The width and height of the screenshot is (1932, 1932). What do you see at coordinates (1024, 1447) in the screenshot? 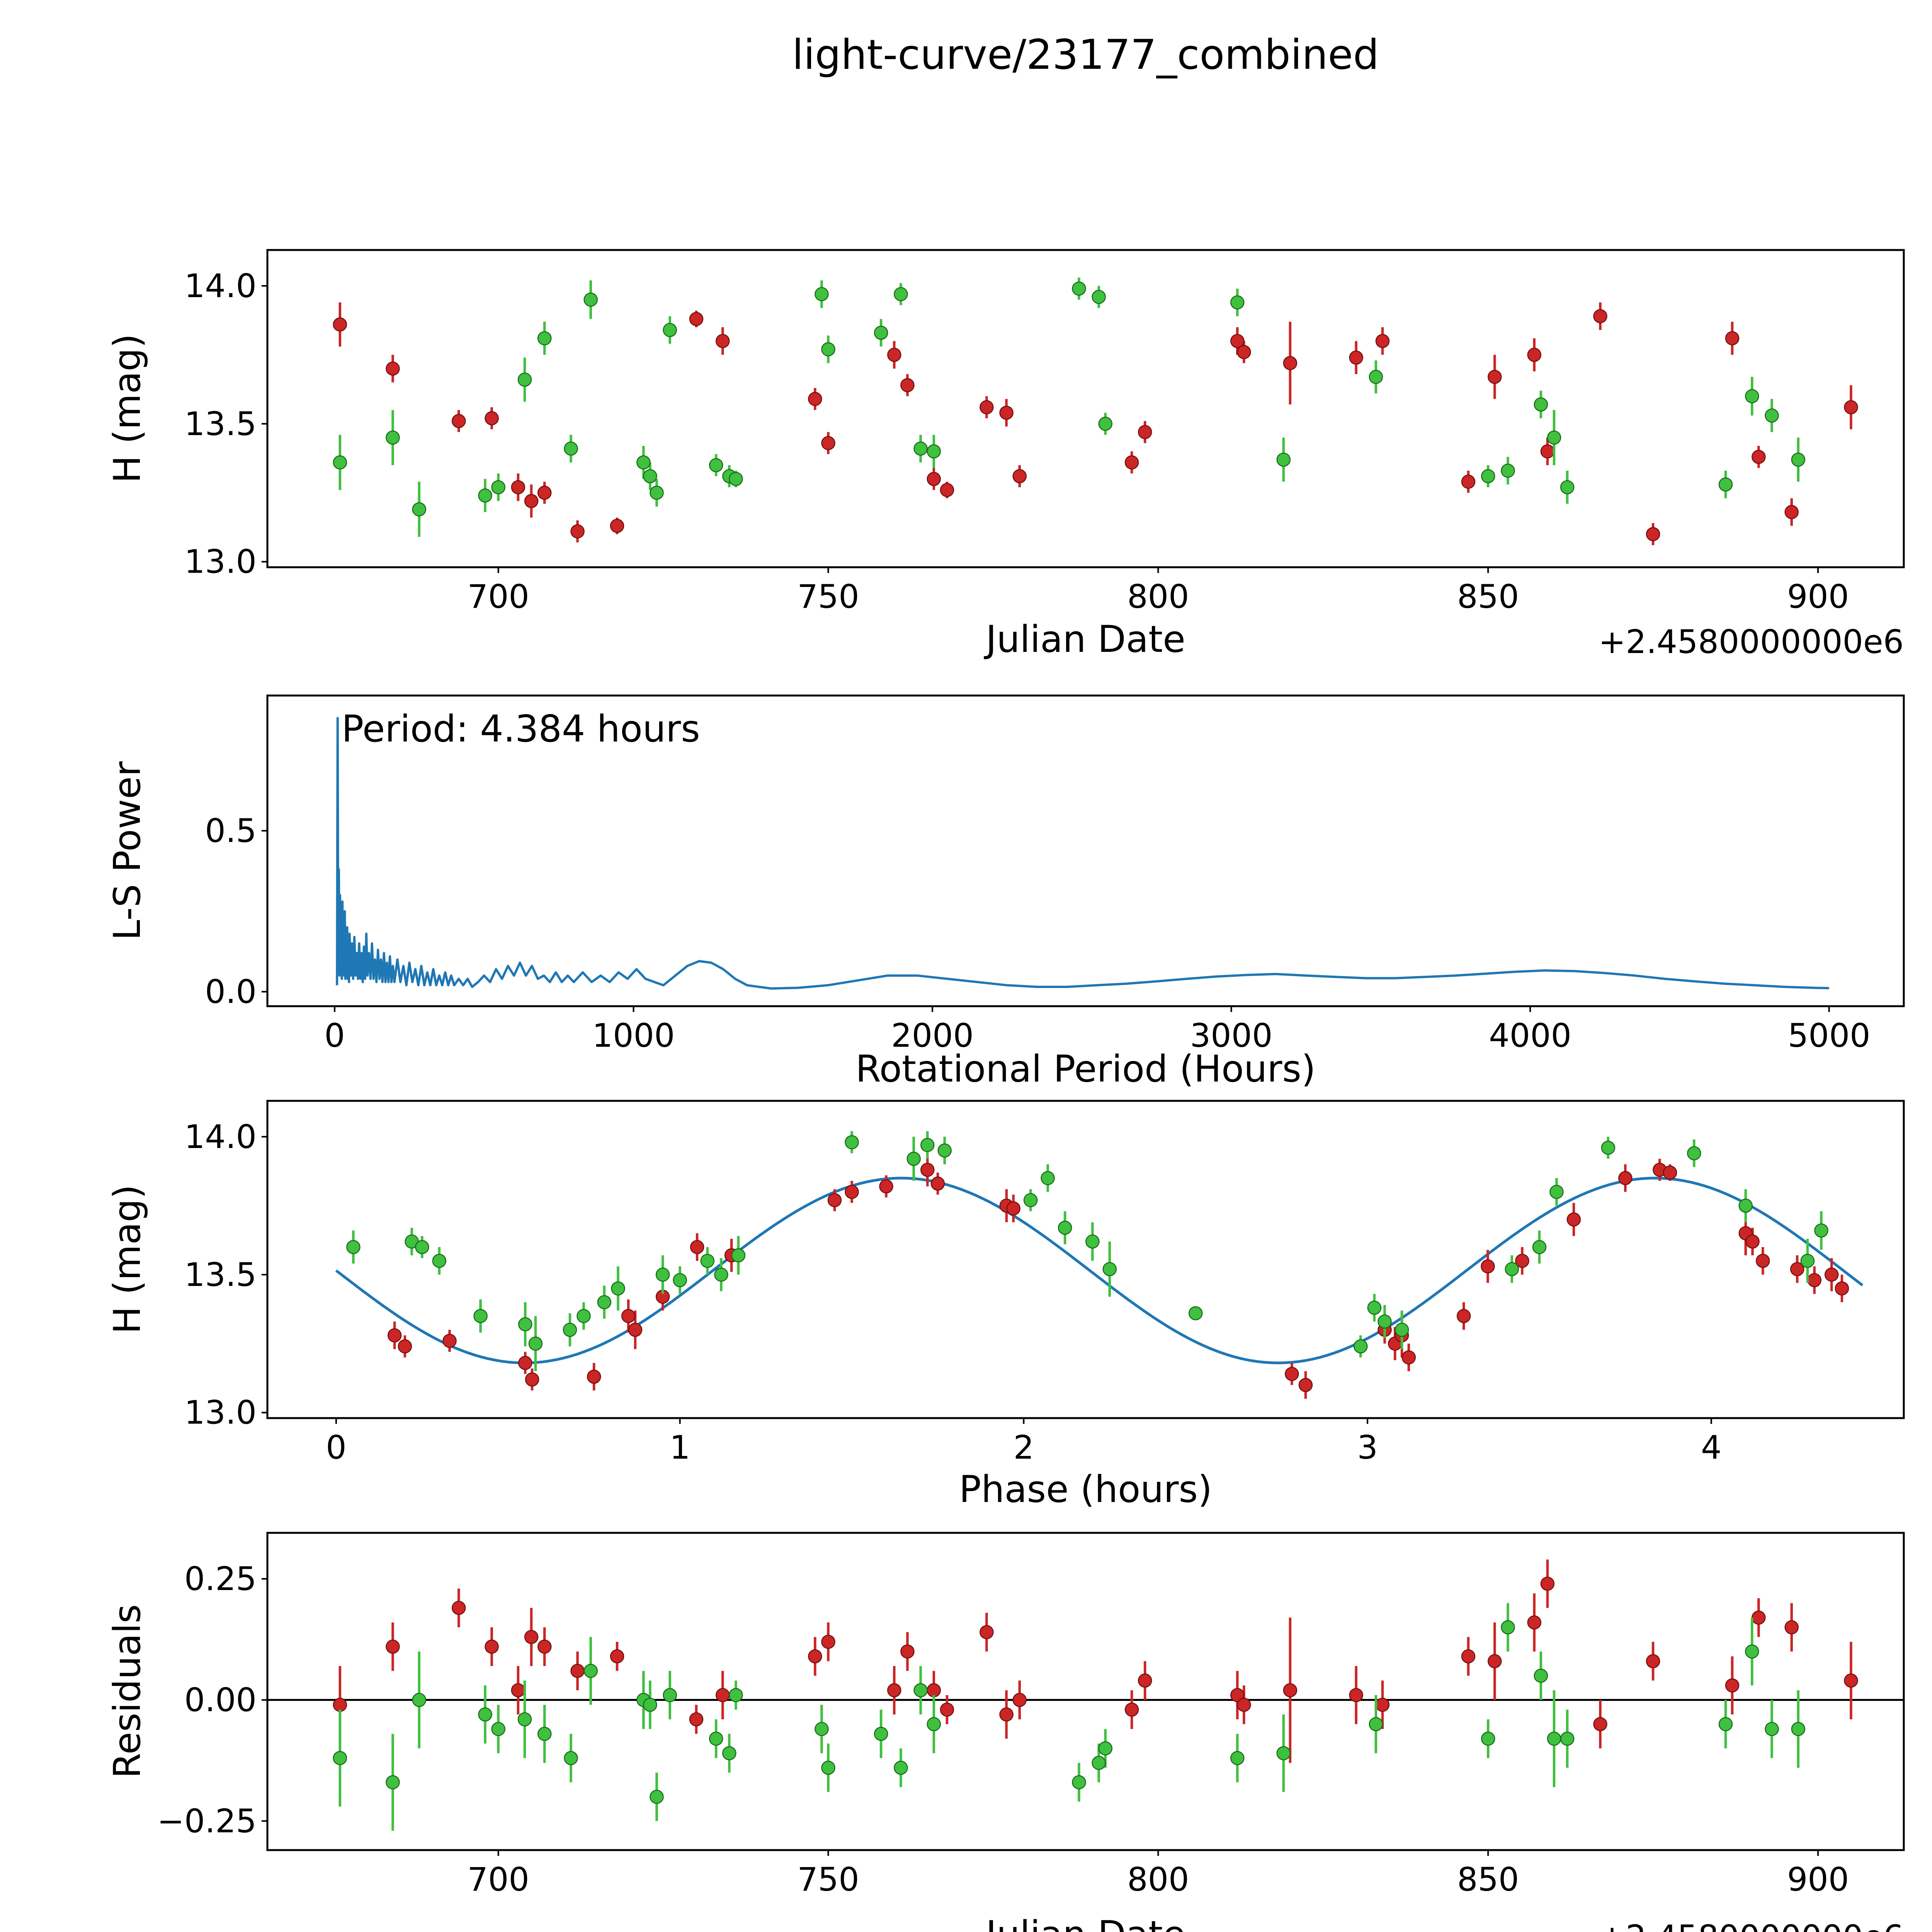
I see `svg-text: 2` at bounding box center [1024, 1447].